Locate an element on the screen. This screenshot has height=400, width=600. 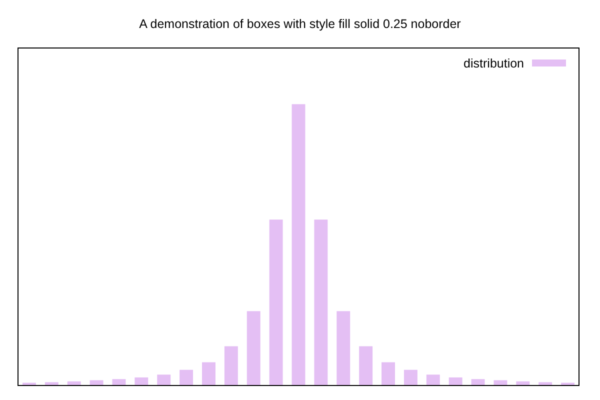
chart-title: A demonstration of boxes with style fill solid 0.25 noborder is located at coordinates (300, 24).